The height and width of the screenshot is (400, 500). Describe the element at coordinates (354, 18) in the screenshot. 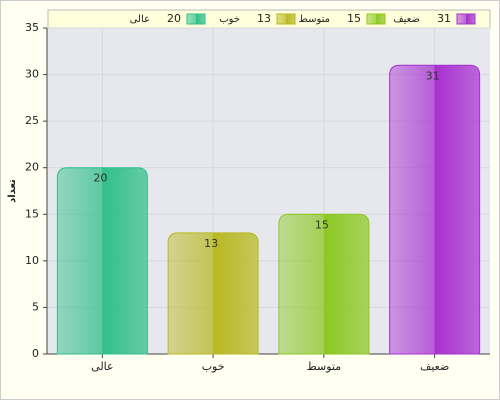

I see `legend-value: 15` at that location.